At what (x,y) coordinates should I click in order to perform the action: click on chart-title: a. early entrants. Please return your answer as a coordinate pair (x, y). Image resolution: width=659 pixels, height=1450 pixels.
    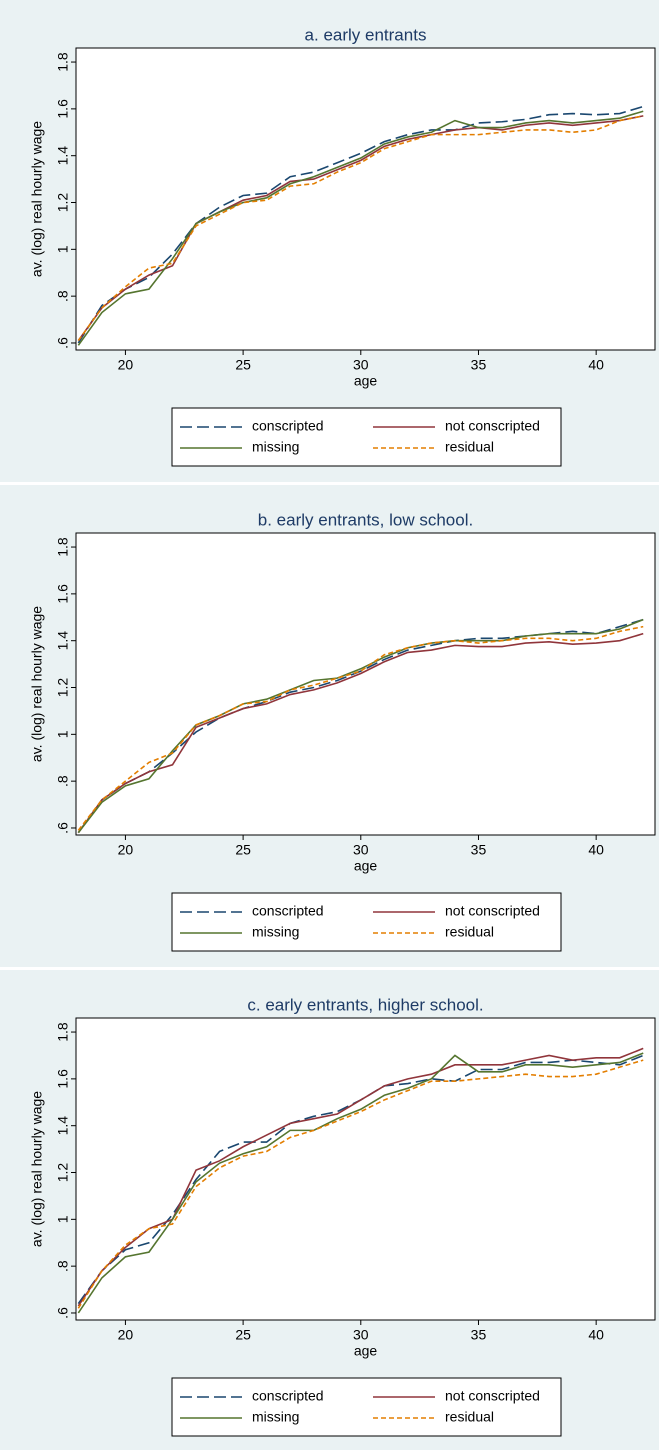
    Looking at the image, I should click on (366, 34).